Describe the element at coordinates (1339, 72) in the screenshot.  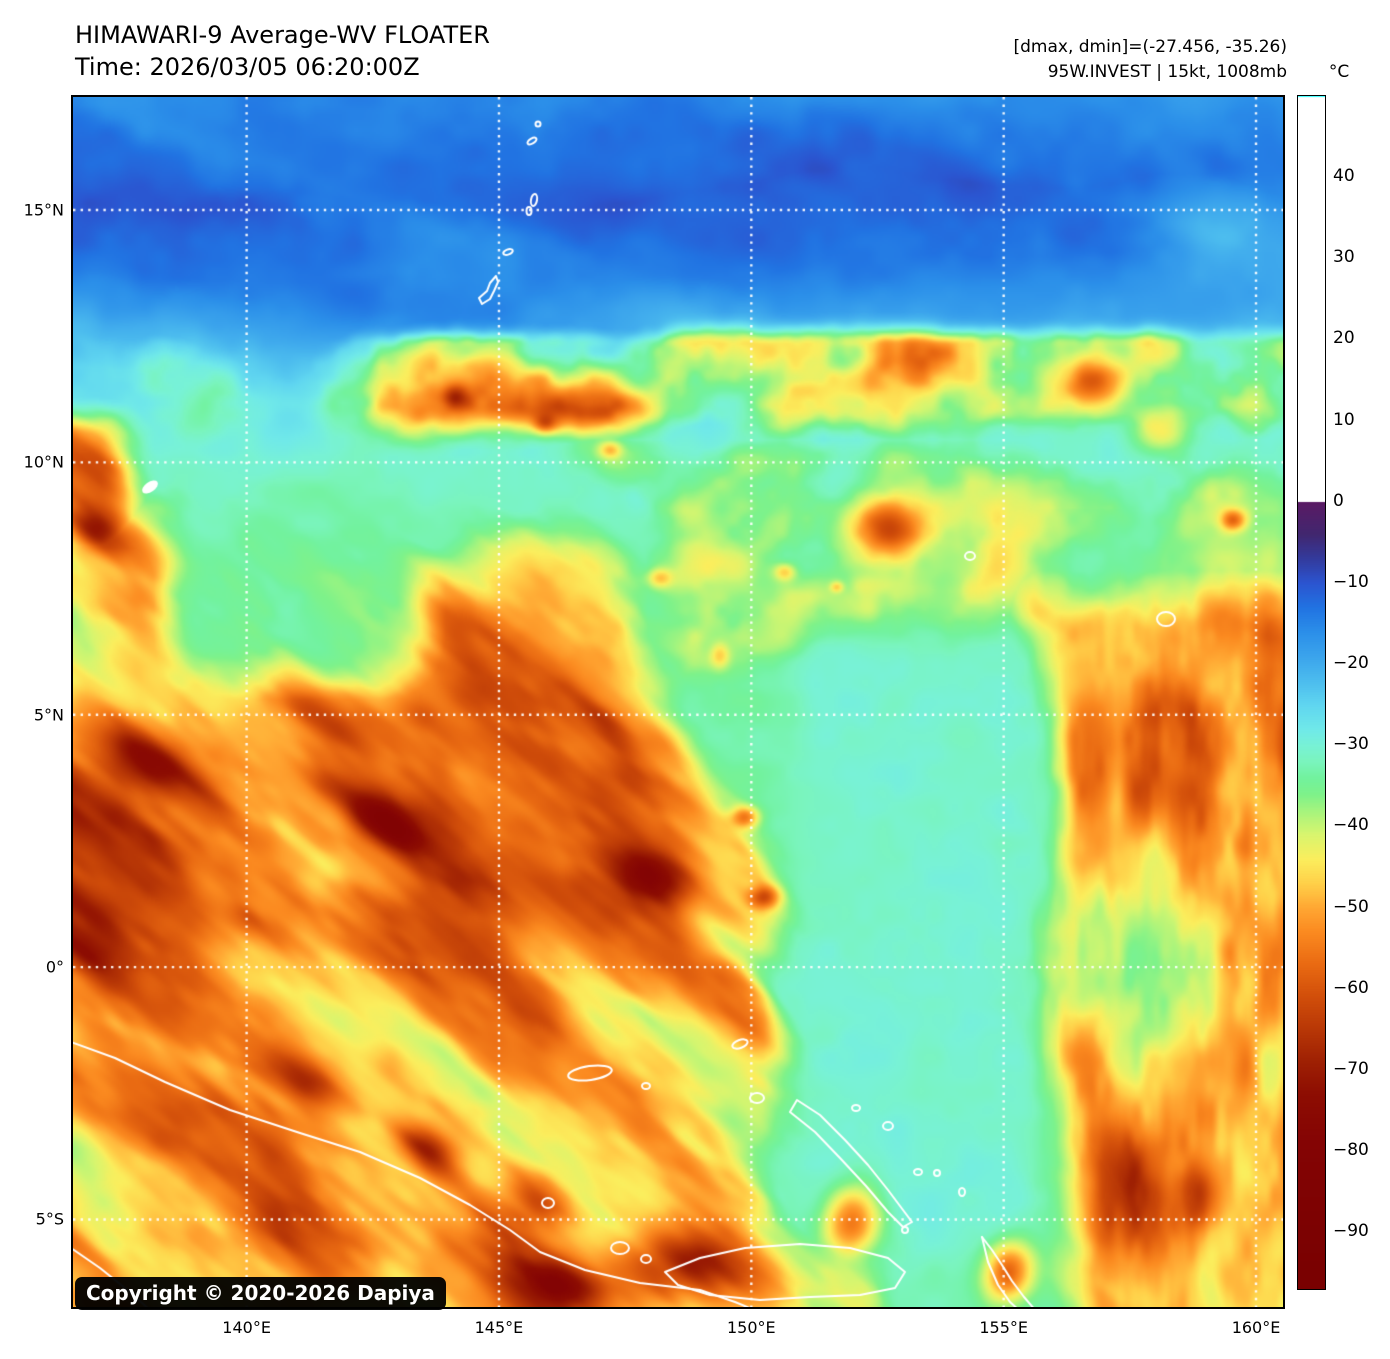
I see `colorbar-unit-label: °C` at that location.